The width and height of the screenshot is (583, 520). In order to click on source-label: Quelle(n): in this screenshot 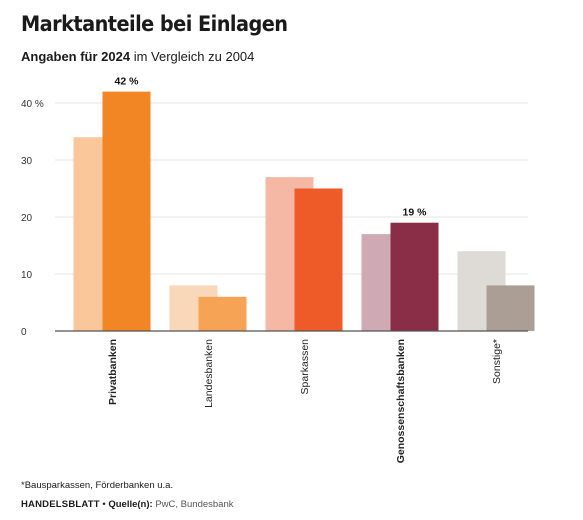, I will do `click(130, 504)`.